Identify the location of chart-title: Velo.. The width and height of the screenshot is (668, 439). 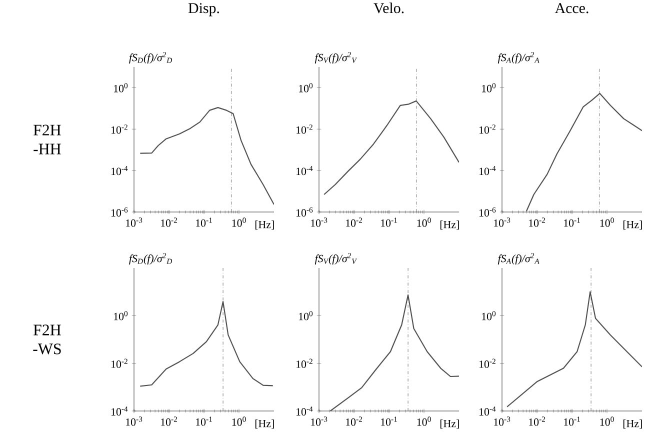
(389, 8).